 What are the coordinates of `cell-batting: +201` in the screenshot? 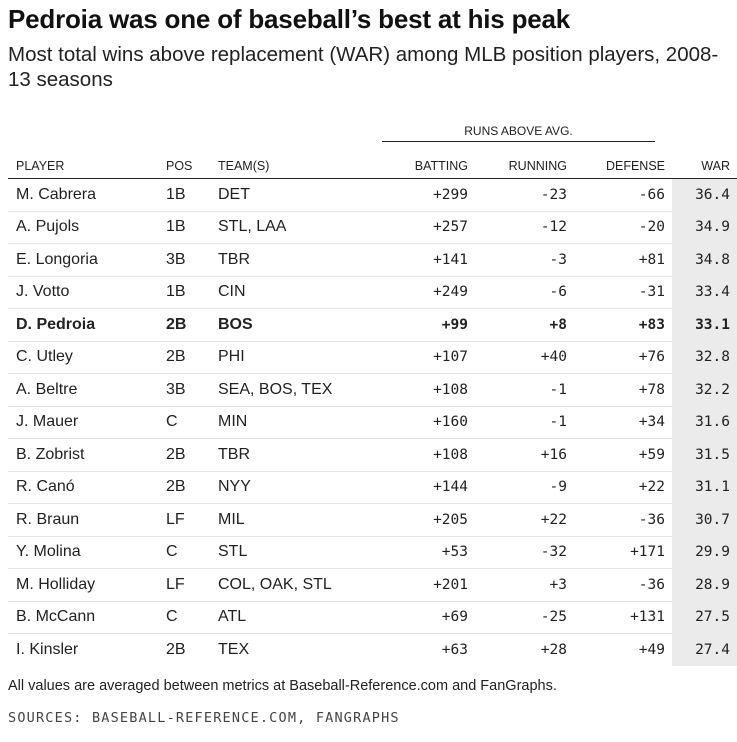 It's located at (425, 585).